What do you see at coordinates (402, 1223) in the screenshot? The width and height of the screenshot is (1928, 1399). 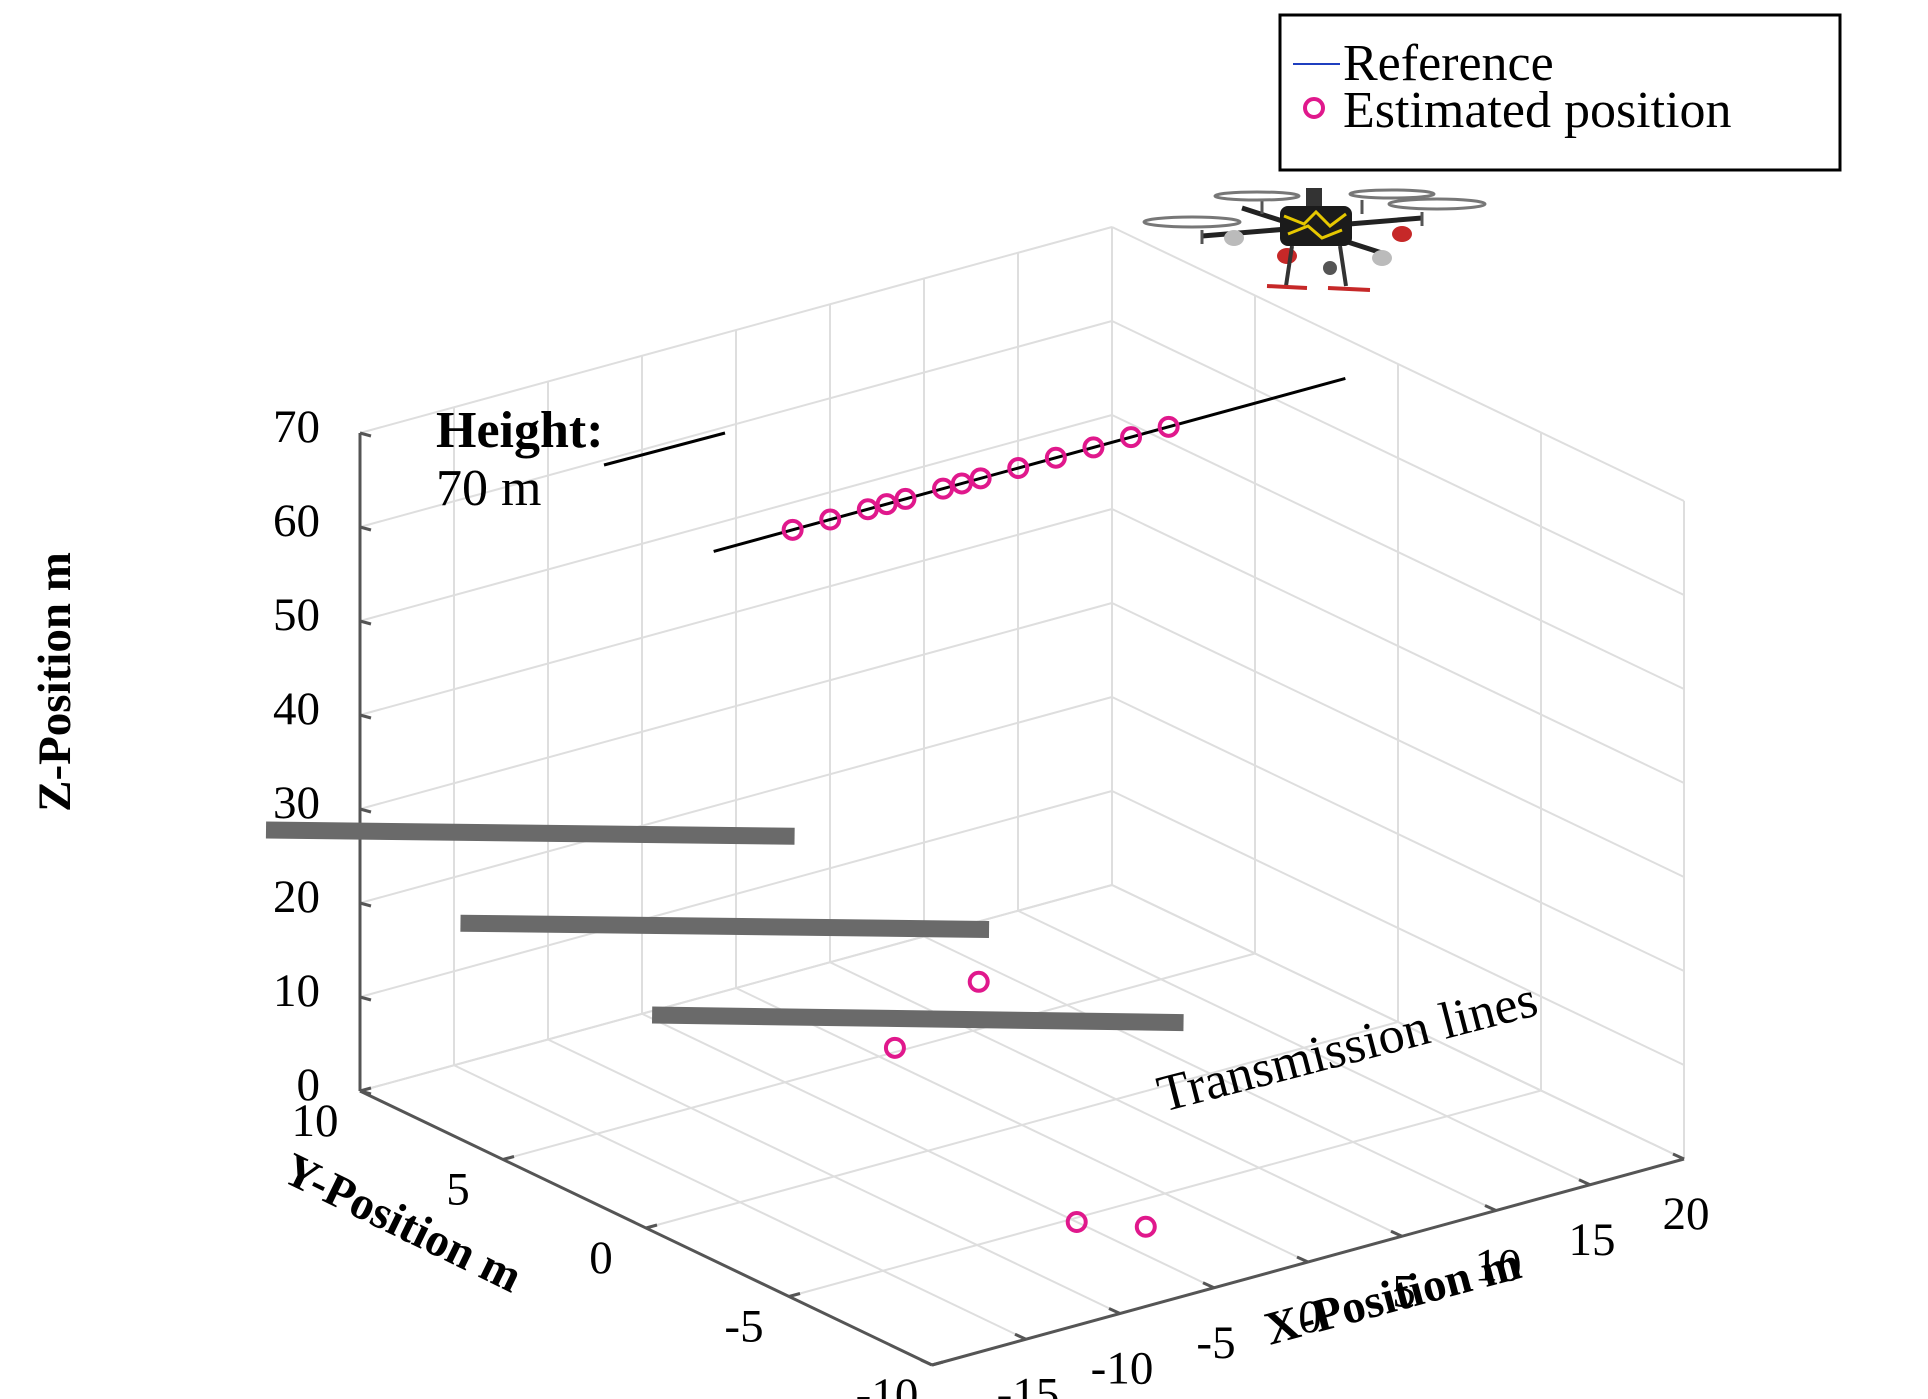 I see `y-axis-label: Y-Position m` at bounding box center [402, 1223].